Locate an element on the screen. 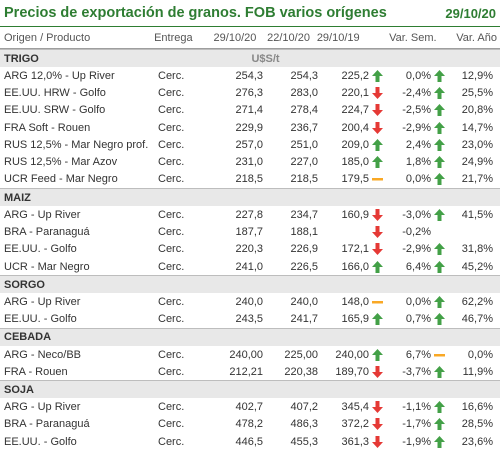 This screenshot has height=457, width=500. price-week-ago-cell: 227,0 is located at coordinates (304, 162).